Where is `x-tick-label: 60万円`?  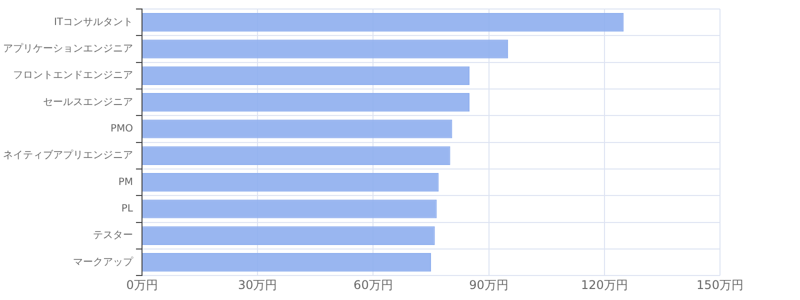 x-tick-label: 60万円 is located at coordinates (373, 285).